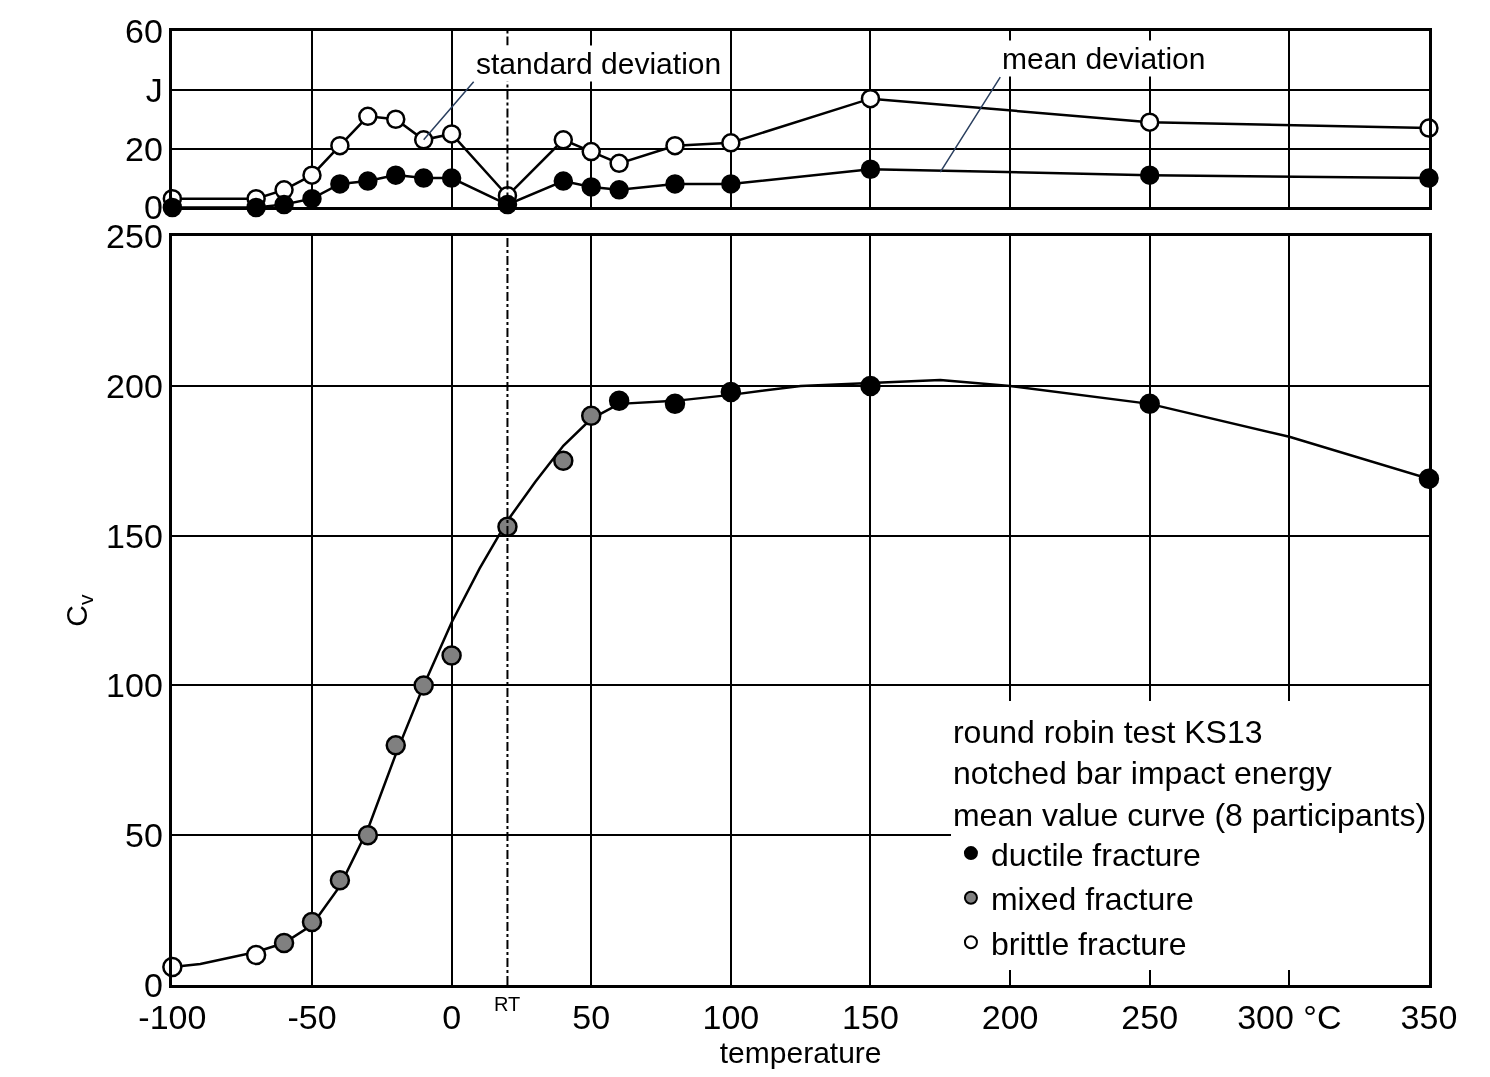  Describe the element at coordinates (1429, 1016) in the screenshot. I see `x-tick-label: 350` at that location.